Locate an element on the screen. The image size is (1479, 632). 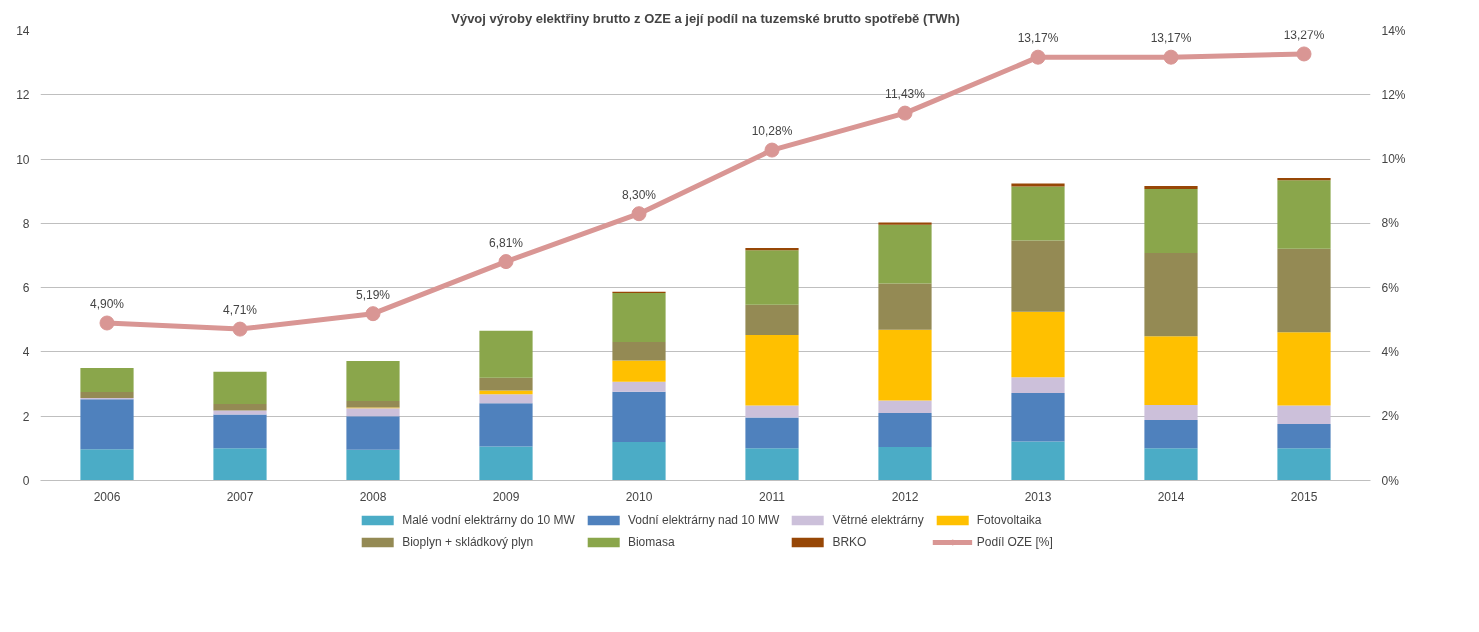
y-tick-label: 2 is located at coordinates (26, 416).